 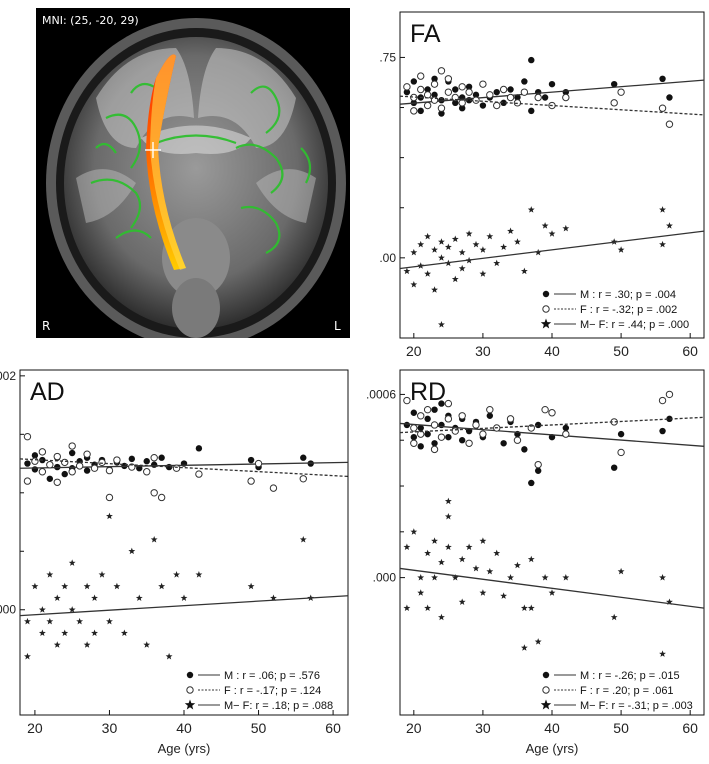 What do you see at coordinates (630, 676) in the screenshot?
I see `legend-entry: M : r = -.26; p = .015` at bounding box center [630, 676].